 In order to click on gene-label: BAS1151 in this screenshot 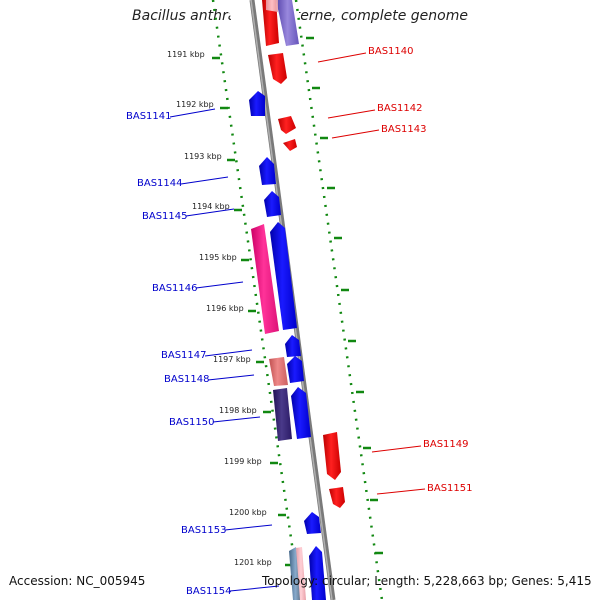, I will do `click(450, 488)`.